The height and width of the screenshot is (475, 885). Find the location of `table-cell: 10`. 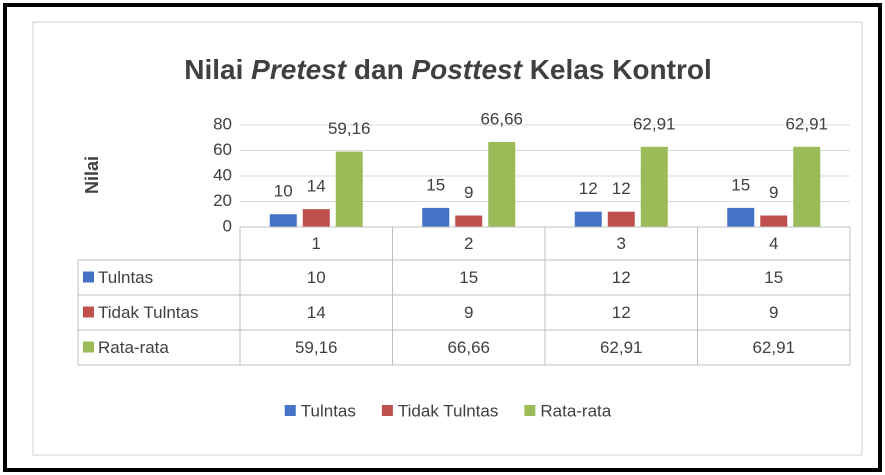

table-cell: 10 is located at coordinates (316, 277).